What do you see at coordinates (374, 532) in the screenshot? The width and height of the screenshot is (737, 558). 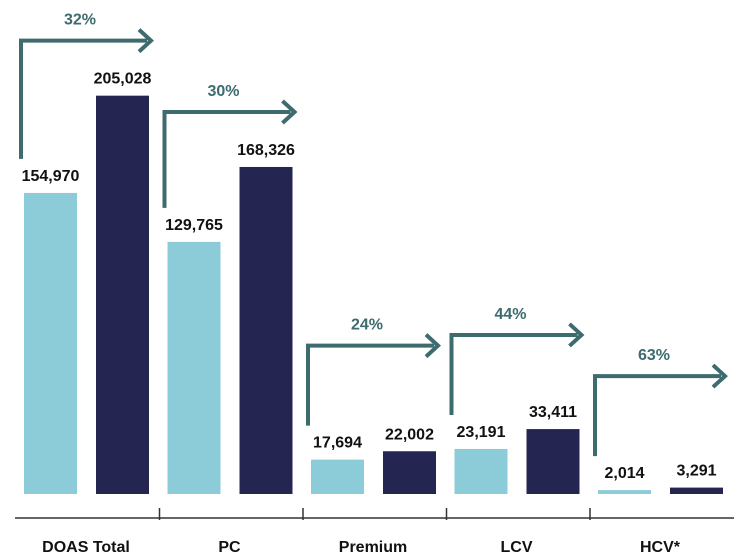 I see `x-axis: DOAS Total PC Premium LCV HCV*` at bounding box center [374, 532].